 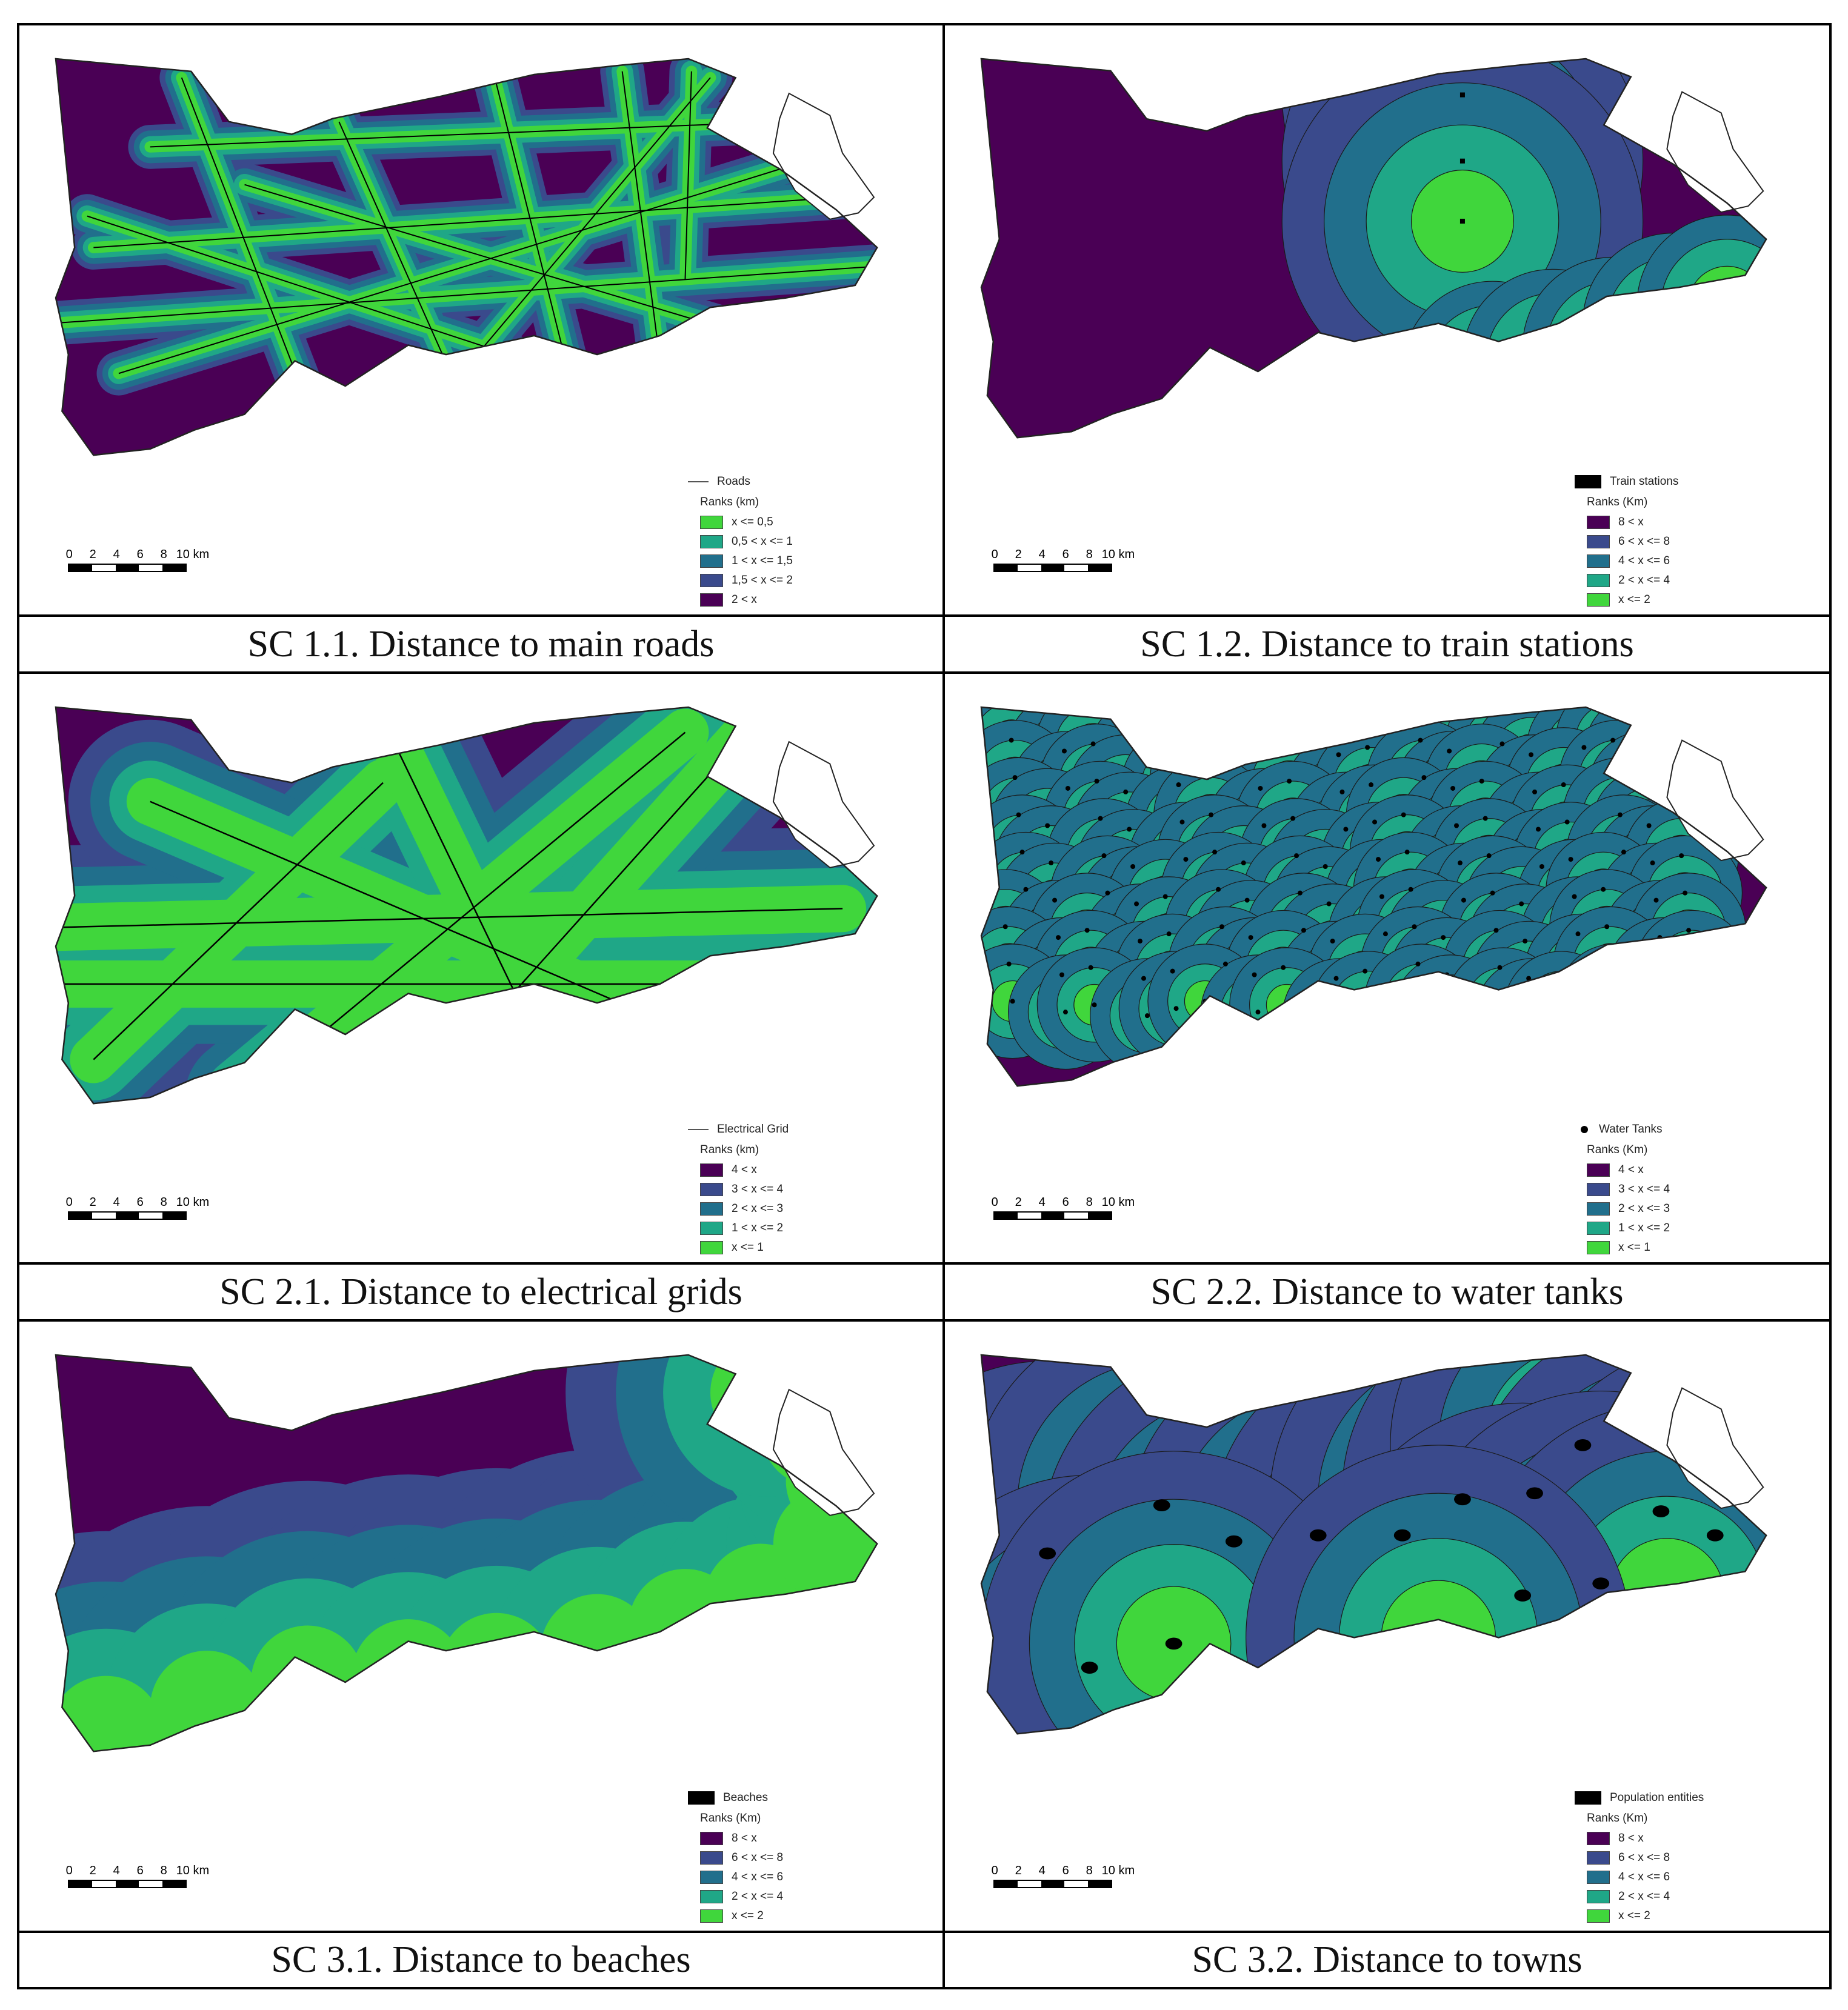 What do you see at coordinates (733, 481) in the screenshot?
I see `feature-label: Roads` at bounding box center [733, 481].